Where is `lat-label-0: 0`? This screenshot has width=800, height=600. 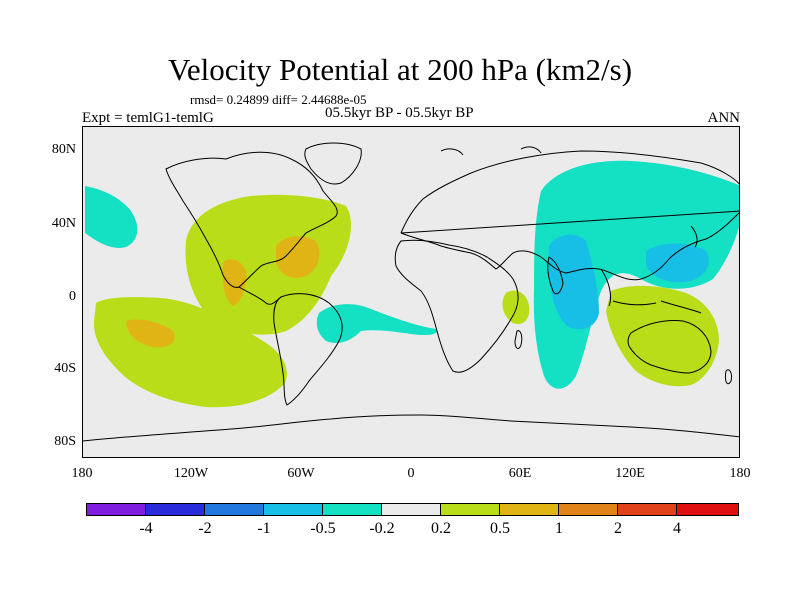 lat-label-0: 0 is located at coordinates (72, 296).